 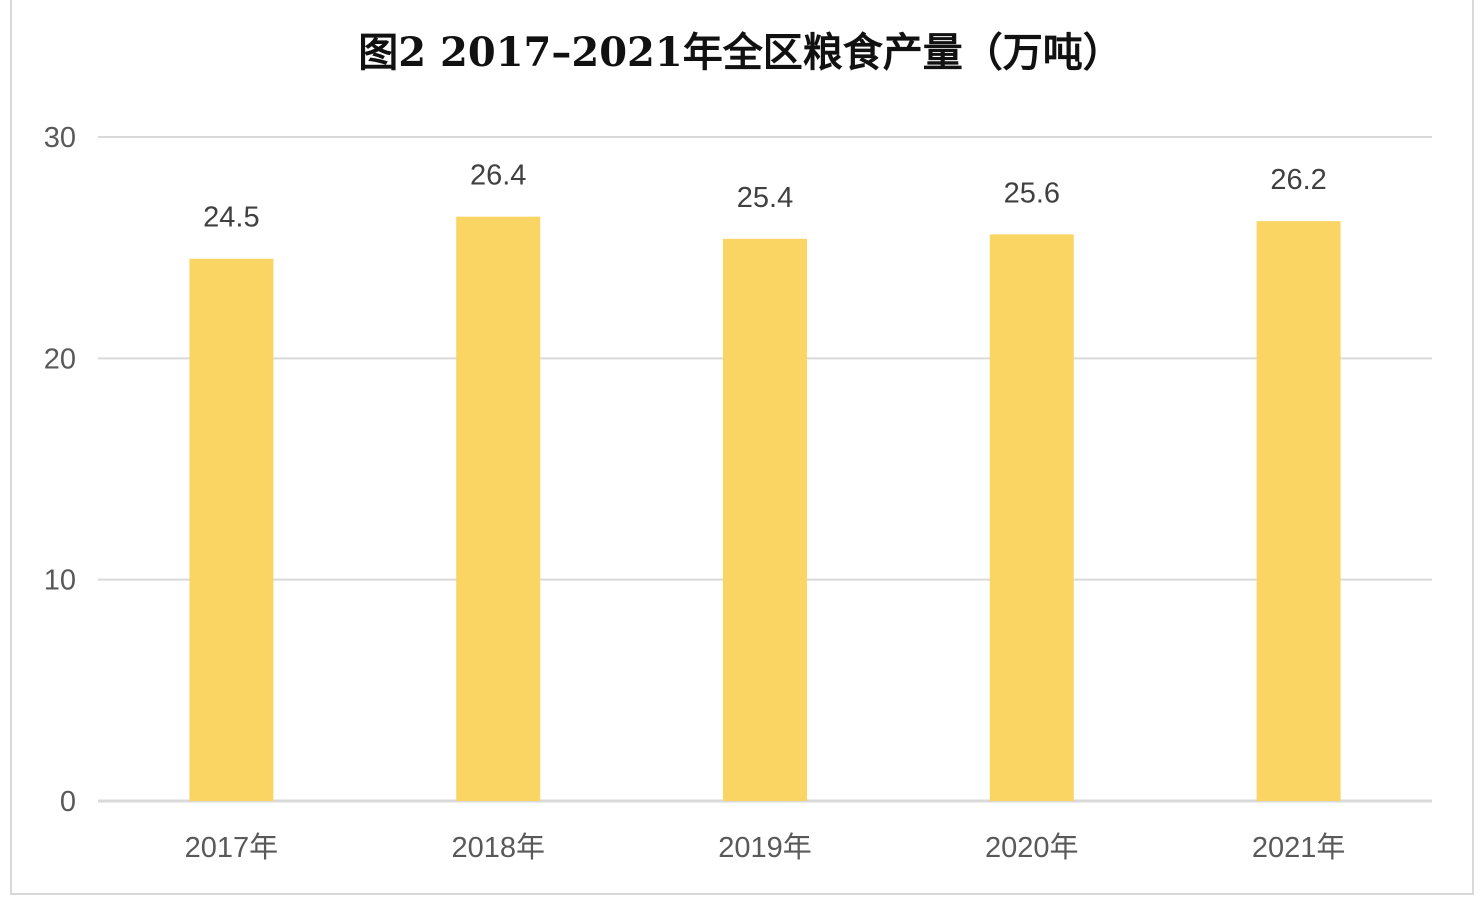 I want to click on data-label: 25.6, so click(x=1032, y=193).